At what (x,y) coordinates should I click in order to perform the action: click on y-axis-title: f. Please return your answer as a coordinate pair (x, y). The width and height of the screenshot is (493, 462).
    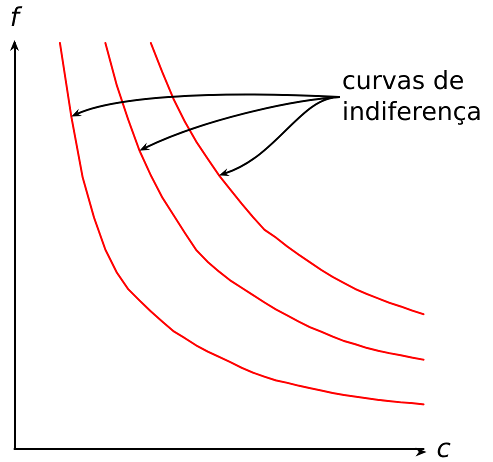
    Looking at the image, I should click on (16, 18).